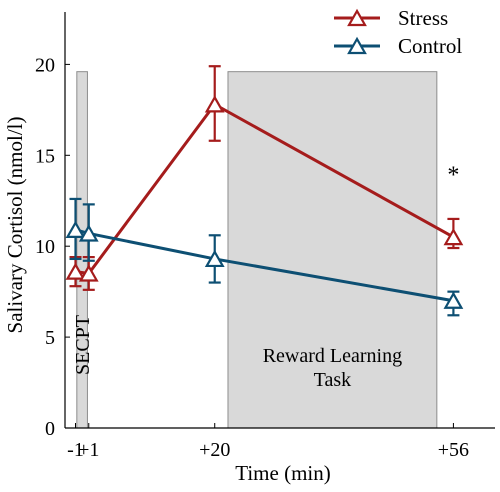  I want to click on task-label-line-1: Reward Learning, so click(332, 356).